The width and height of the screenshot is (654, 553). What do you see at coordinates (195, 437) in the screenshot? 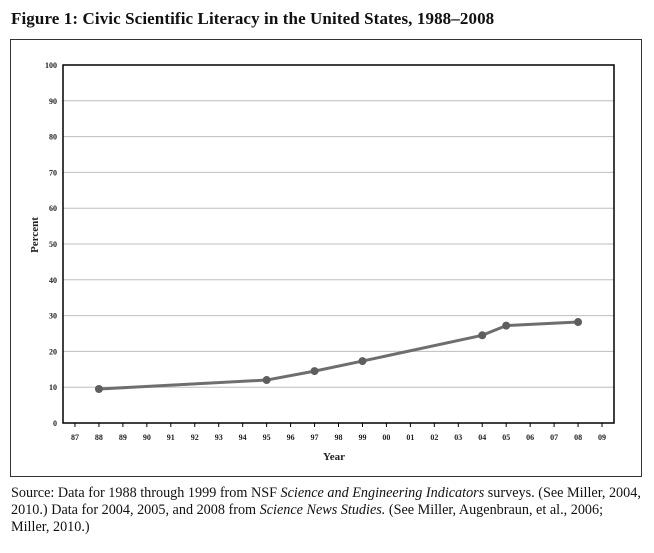
I see `x-tick-label: 92` at bounding box center [195, 437].